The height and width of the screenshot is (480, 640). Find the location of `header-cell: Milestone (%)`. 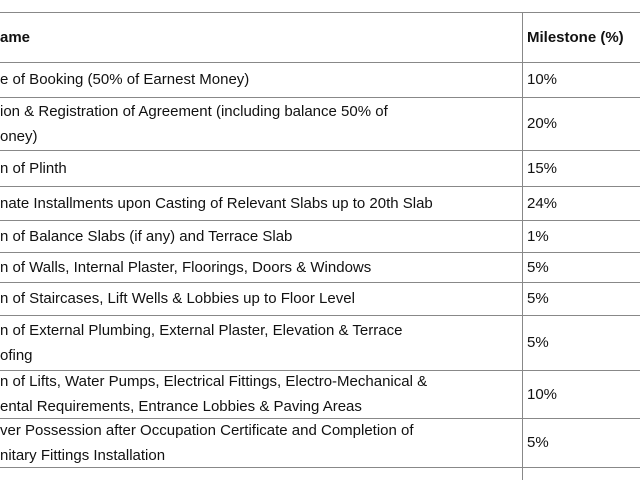

header-cell: Milestone (%) is located at coordinates (583, 37).